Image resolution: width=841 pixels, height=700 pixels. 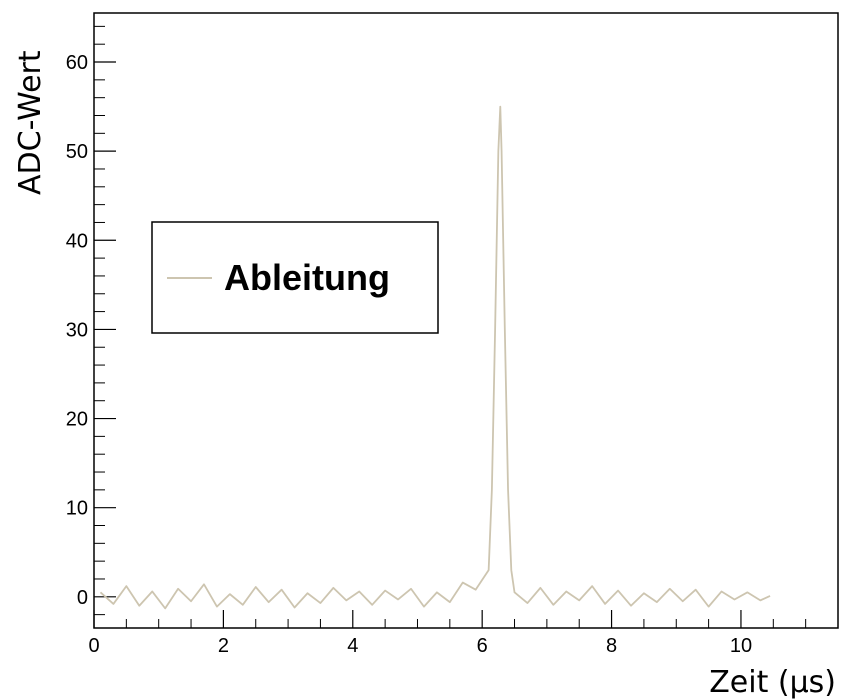 I want to click on legend-label: Ableitung, so click(x=307, y=277).